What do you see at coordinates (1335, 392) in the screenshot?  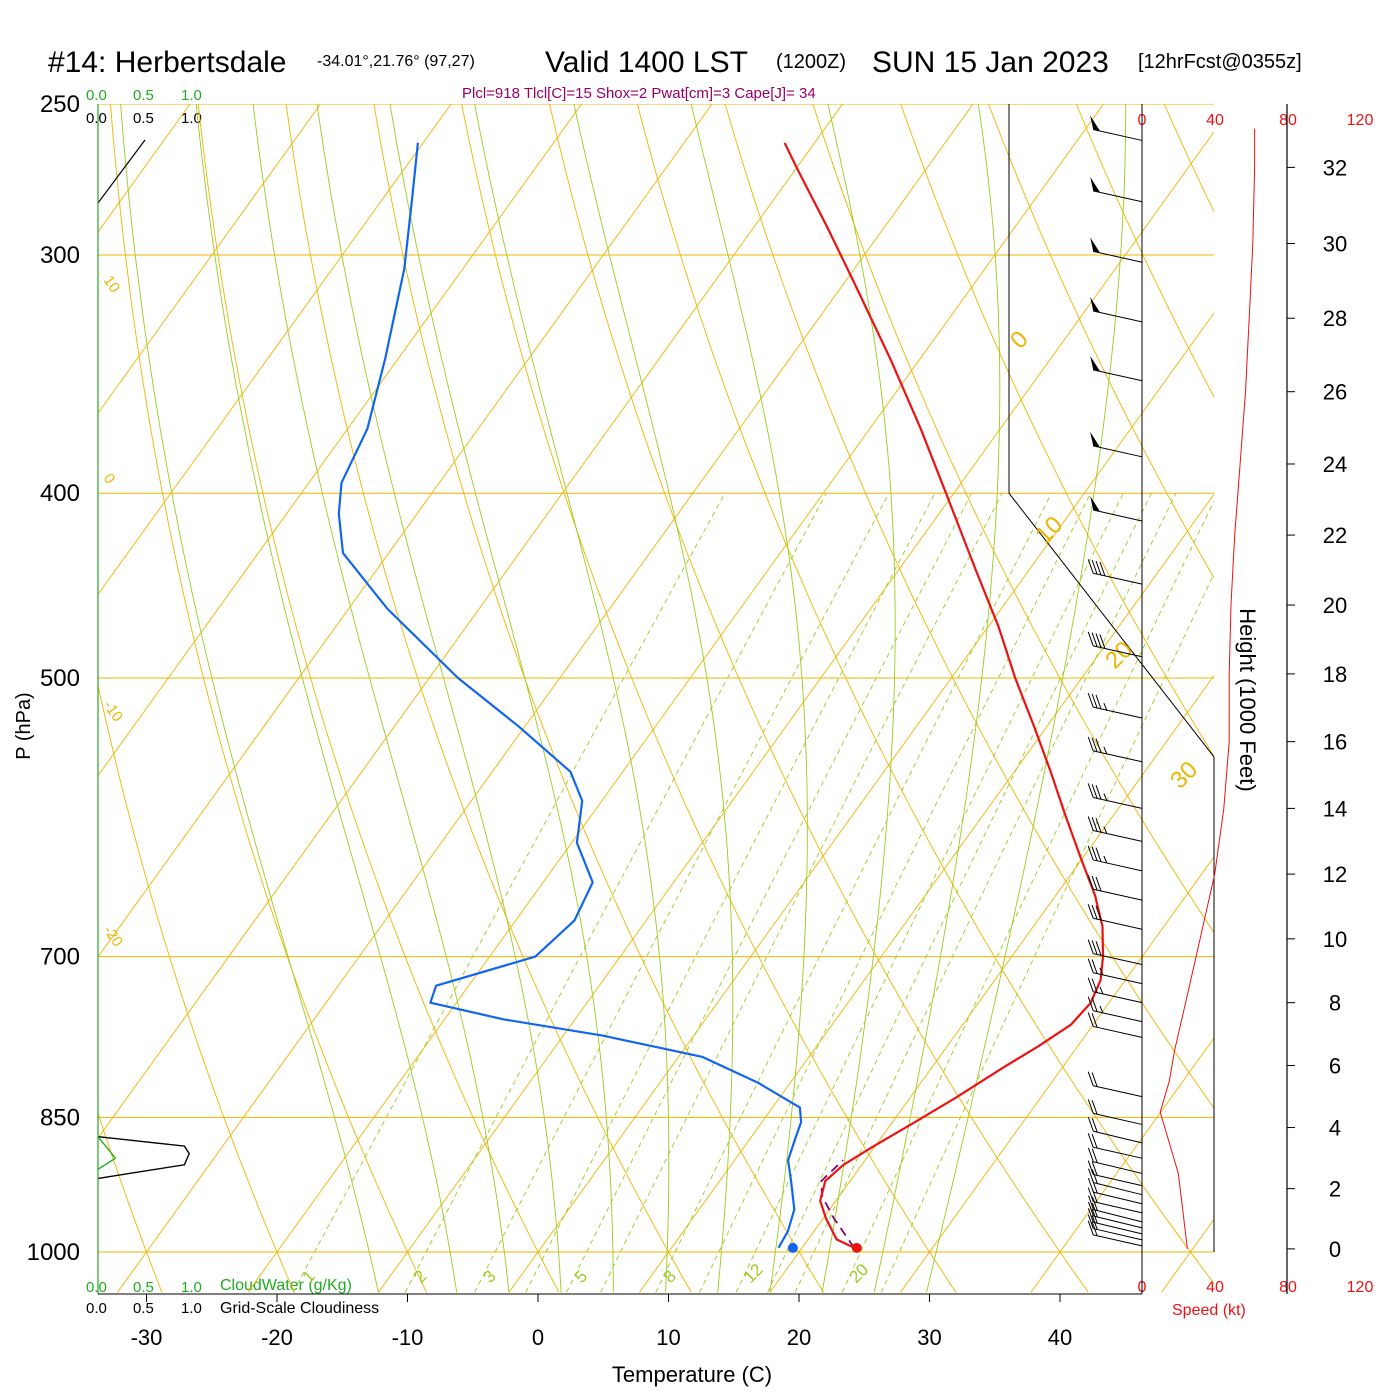 I see `height-tick-label: 26` at bounding box center [1335, 392].